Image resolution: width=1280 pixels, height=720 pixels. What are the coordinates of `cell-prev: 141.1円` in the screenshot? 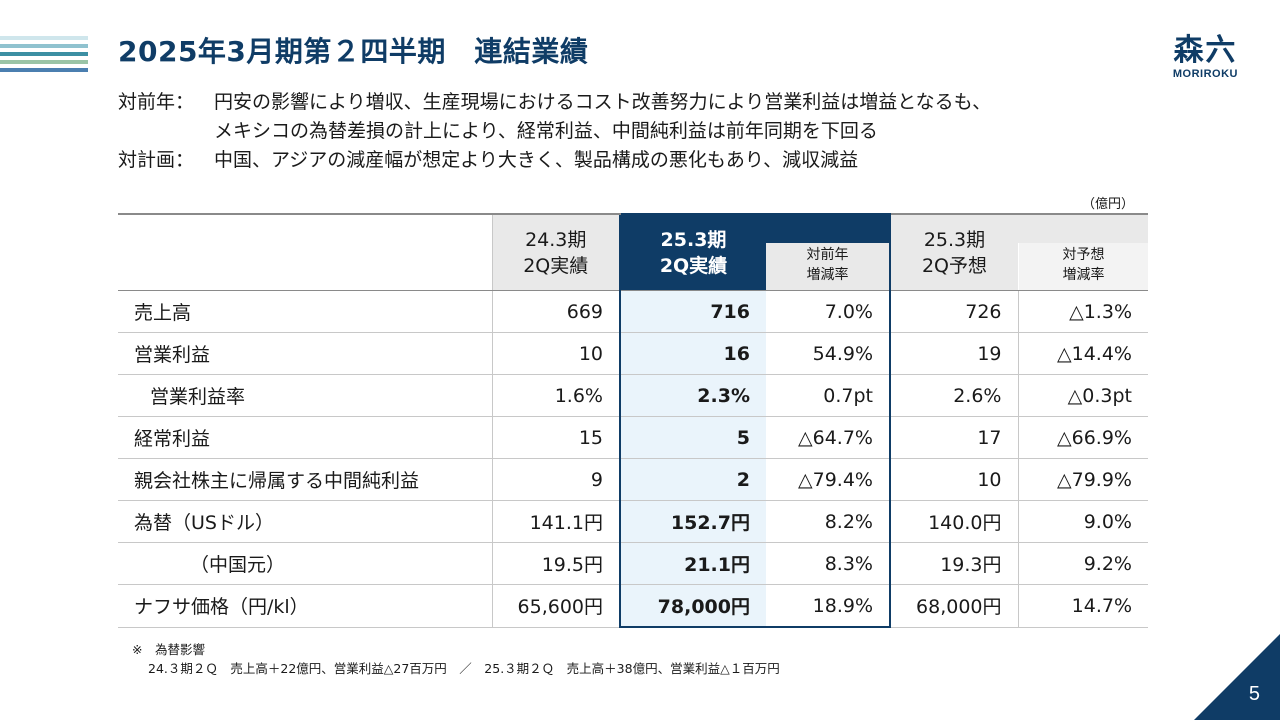 It's located at (555, 521).